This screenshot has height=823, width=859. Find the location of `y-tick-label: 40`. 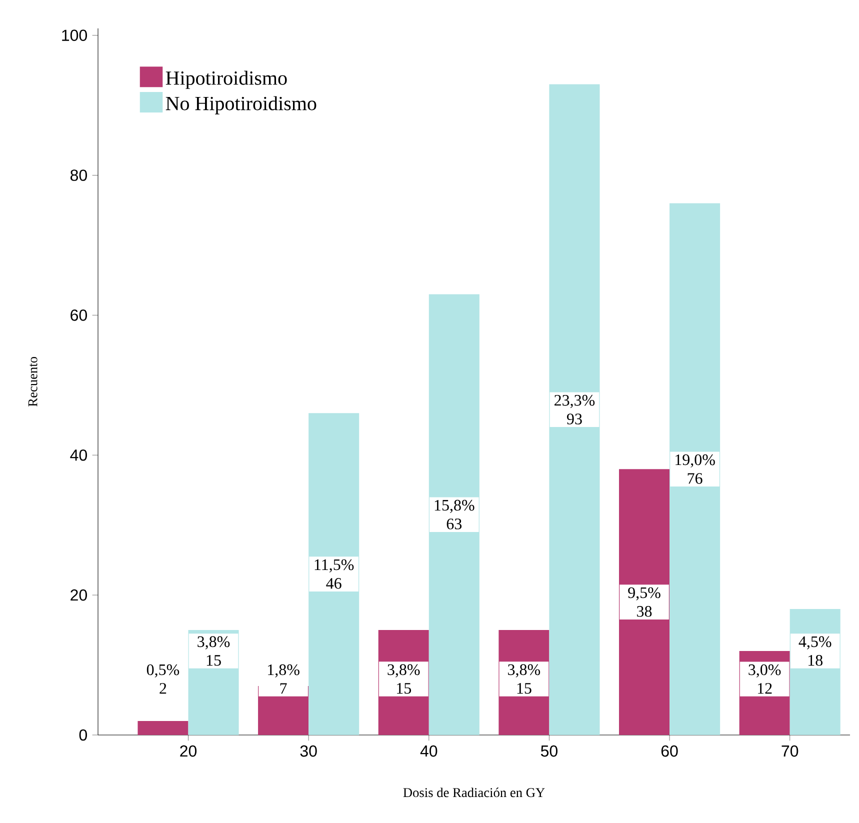

y-tick-label: 40 is located at coordinates (78, 455).